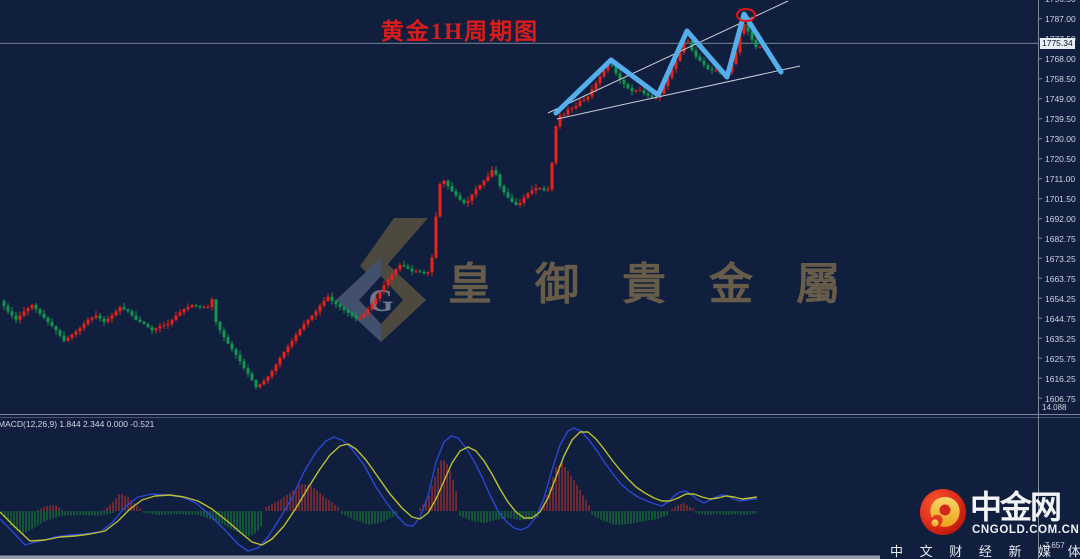 The height and width of the screenshot is (559, 1080). I want to click on macd-indicator-label: MACD(12,26,9) 1.844 2.344 0.000 -0.521, so click(77, 424).